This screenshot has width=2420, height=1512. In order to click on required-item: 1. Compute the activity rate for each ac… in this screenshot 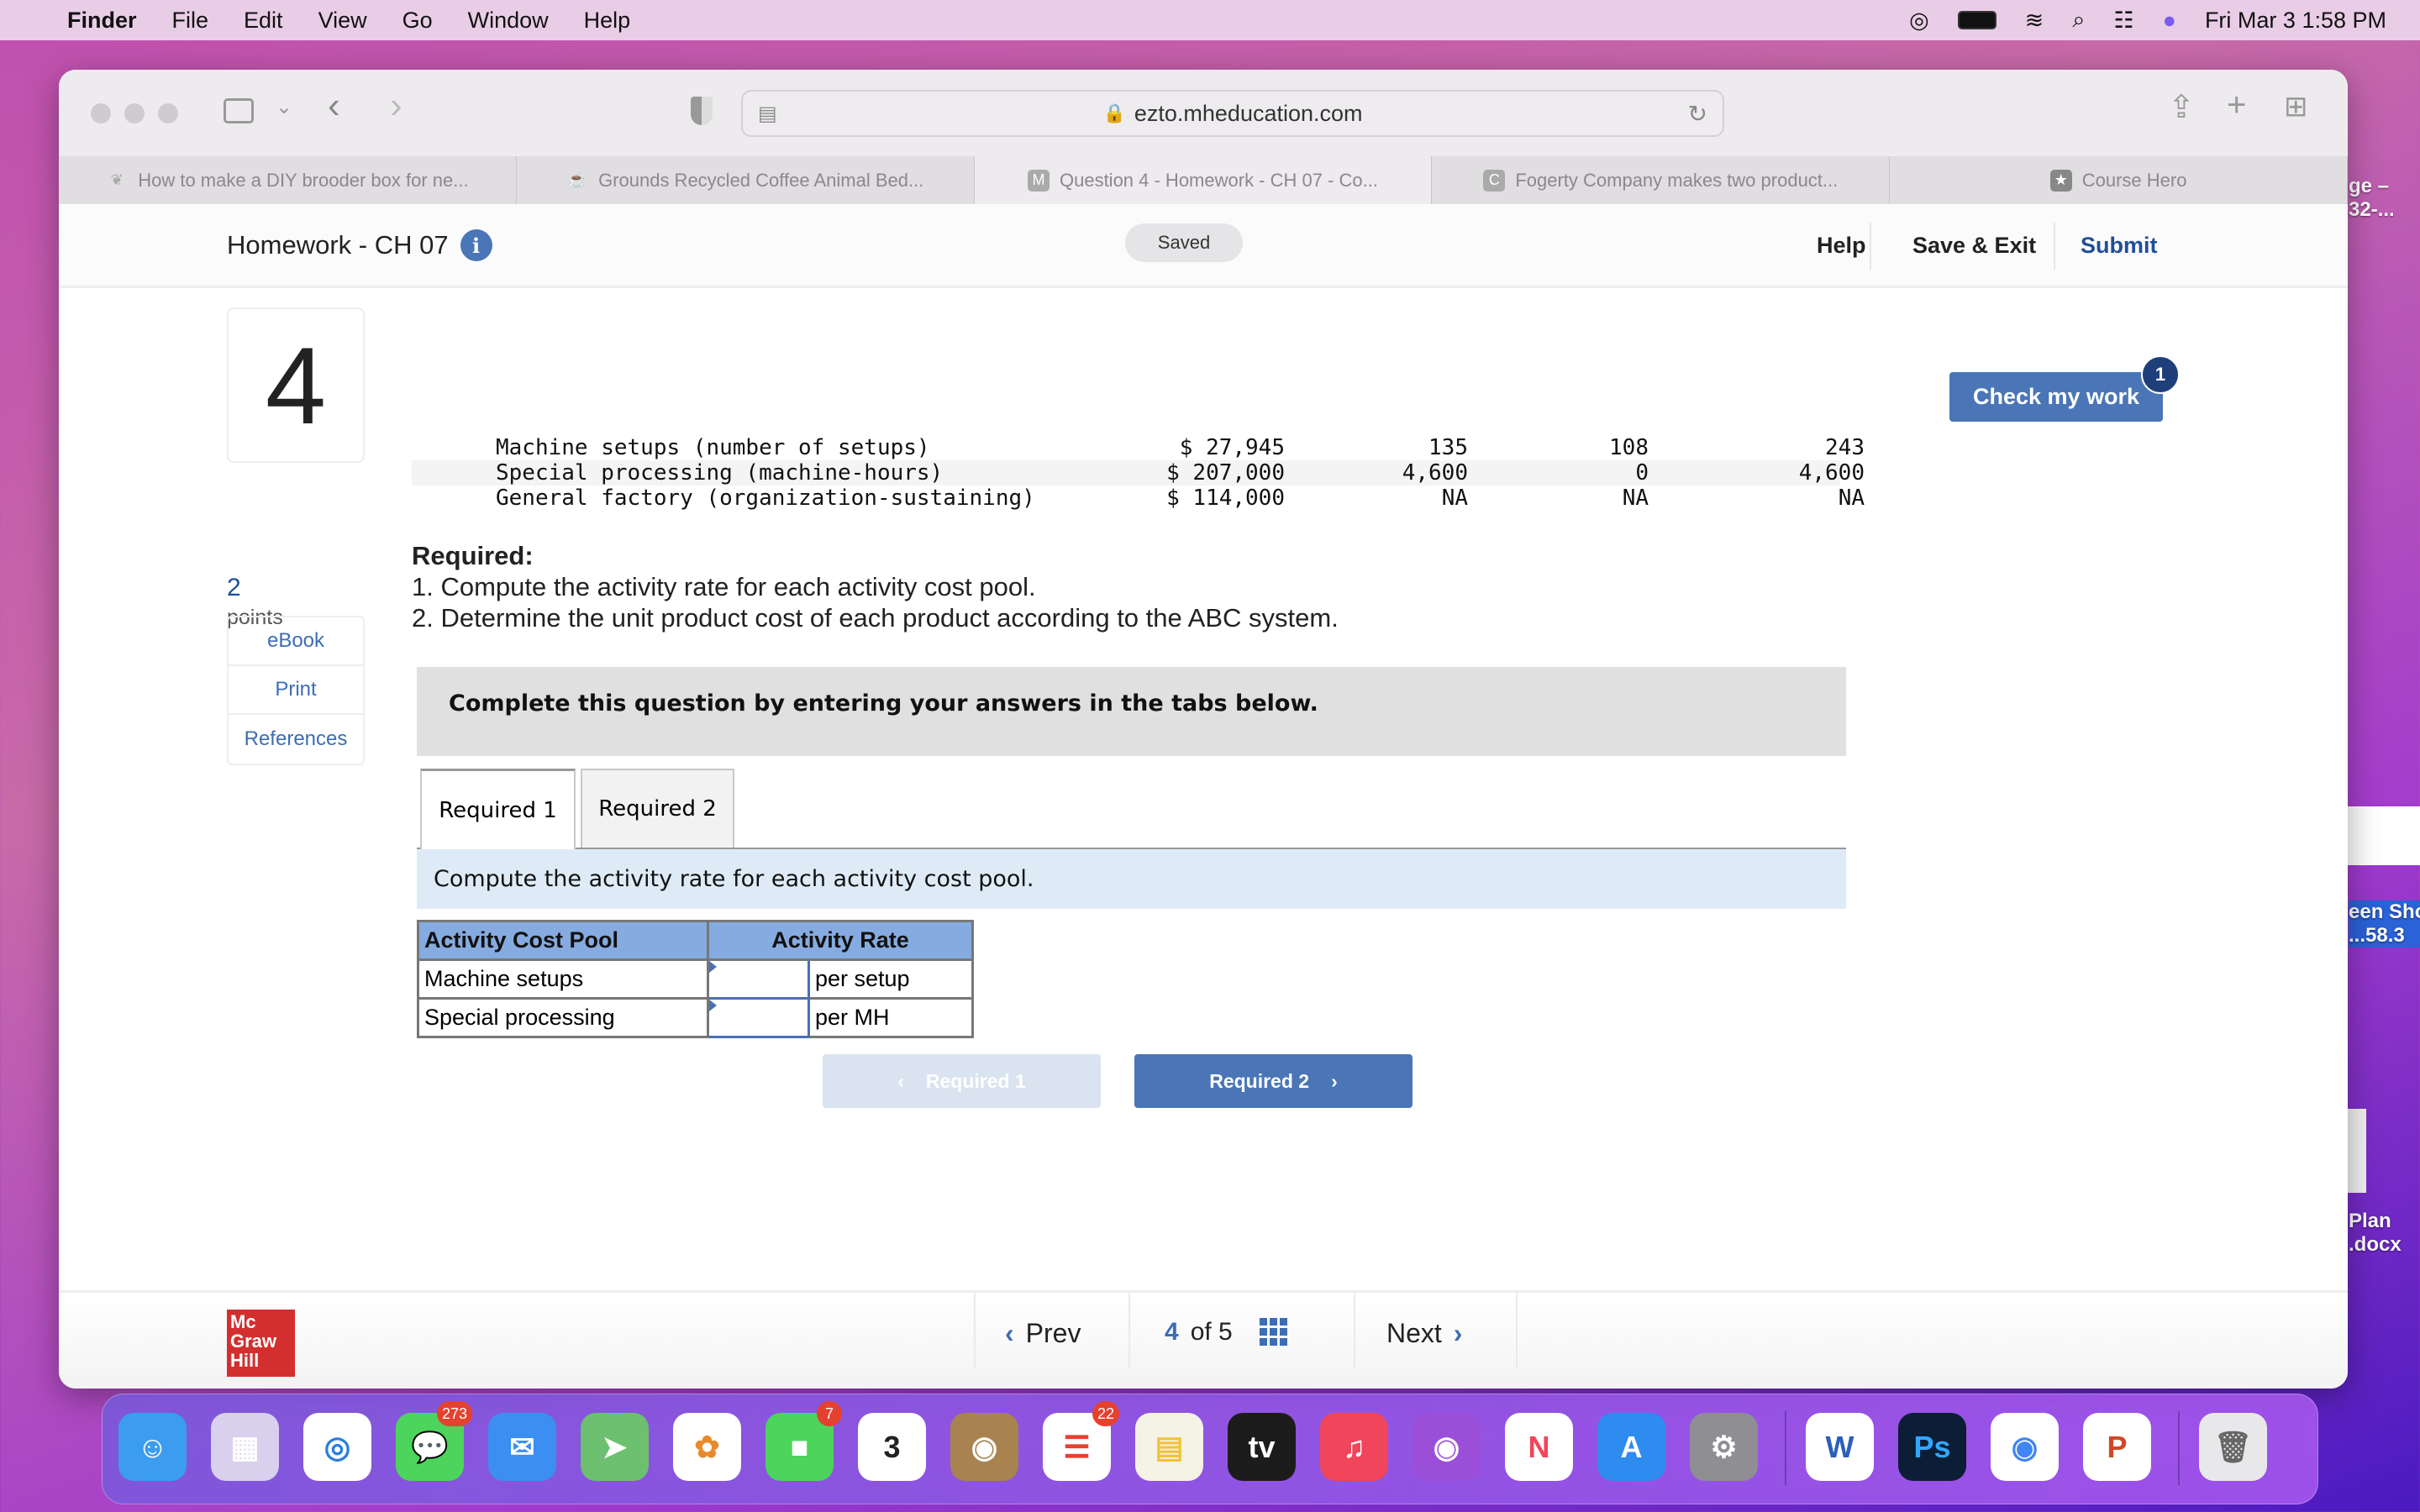, I will do `click(724, 586)`.